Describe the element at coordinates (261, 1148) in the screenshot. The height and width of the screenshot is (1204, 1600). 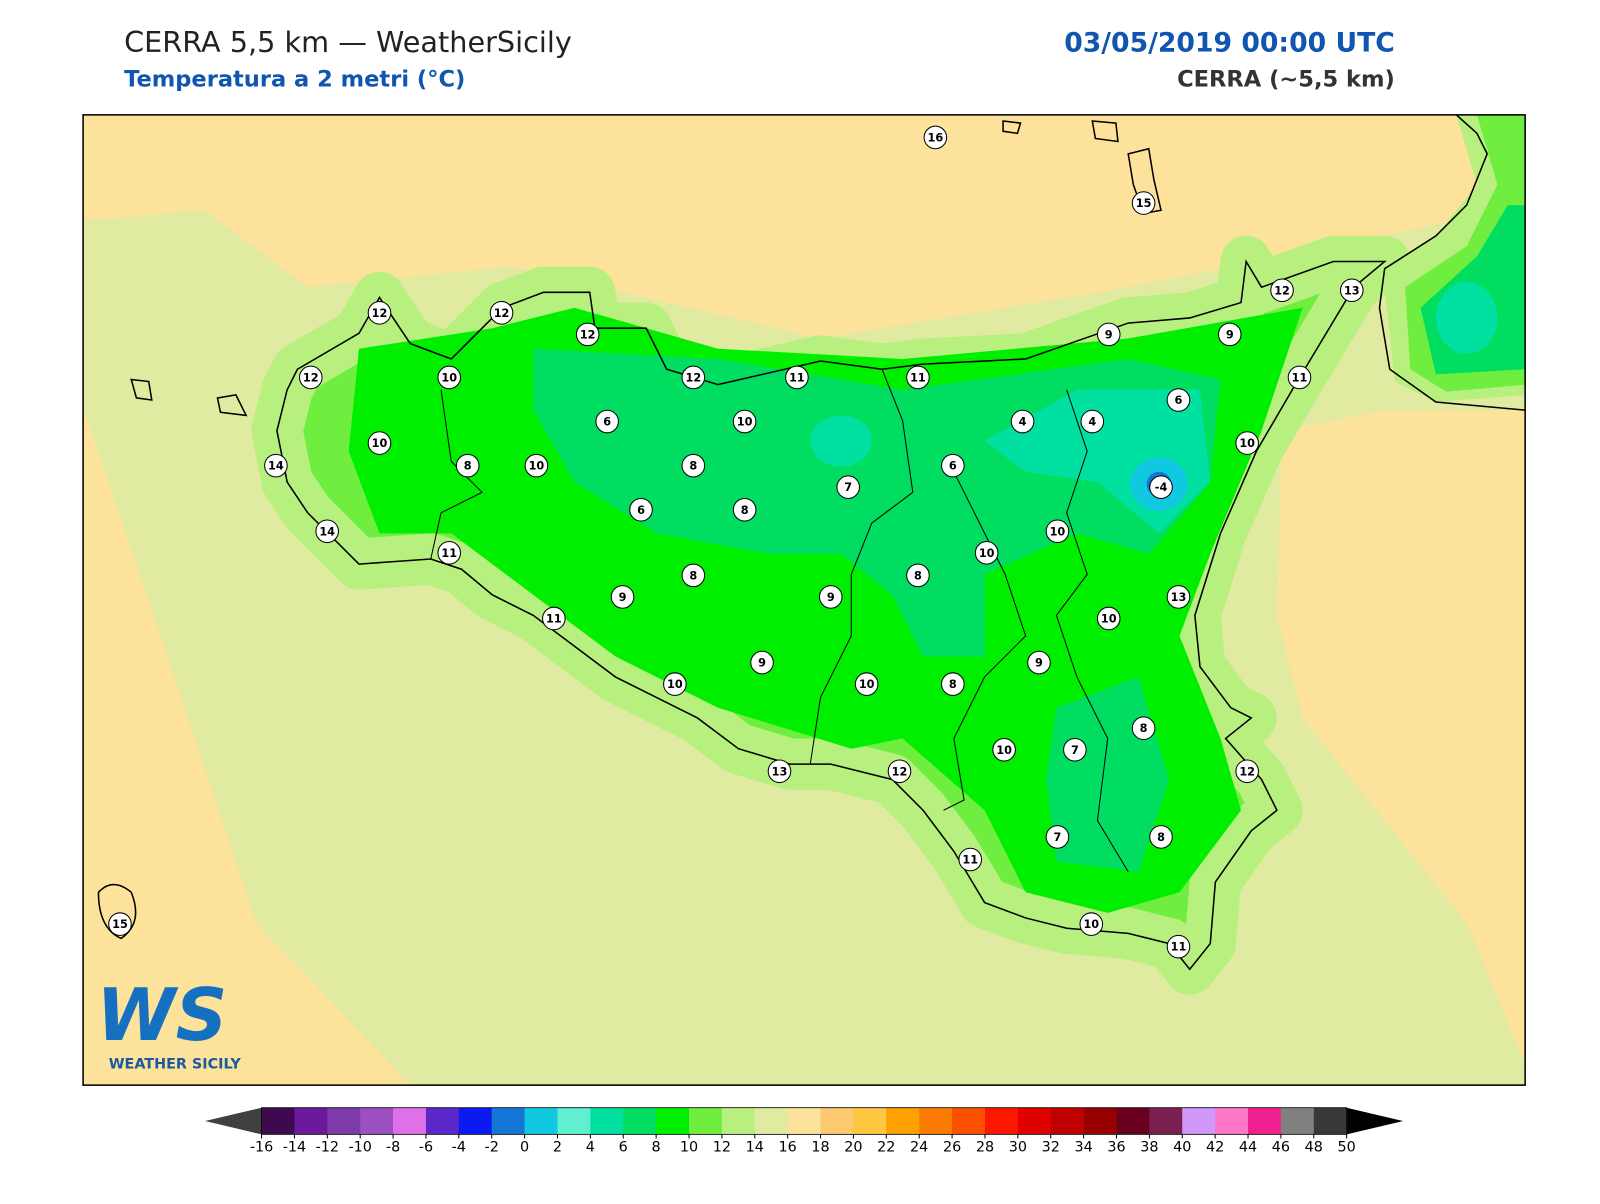
I see `colorbar-tick-label: -16` at that location.